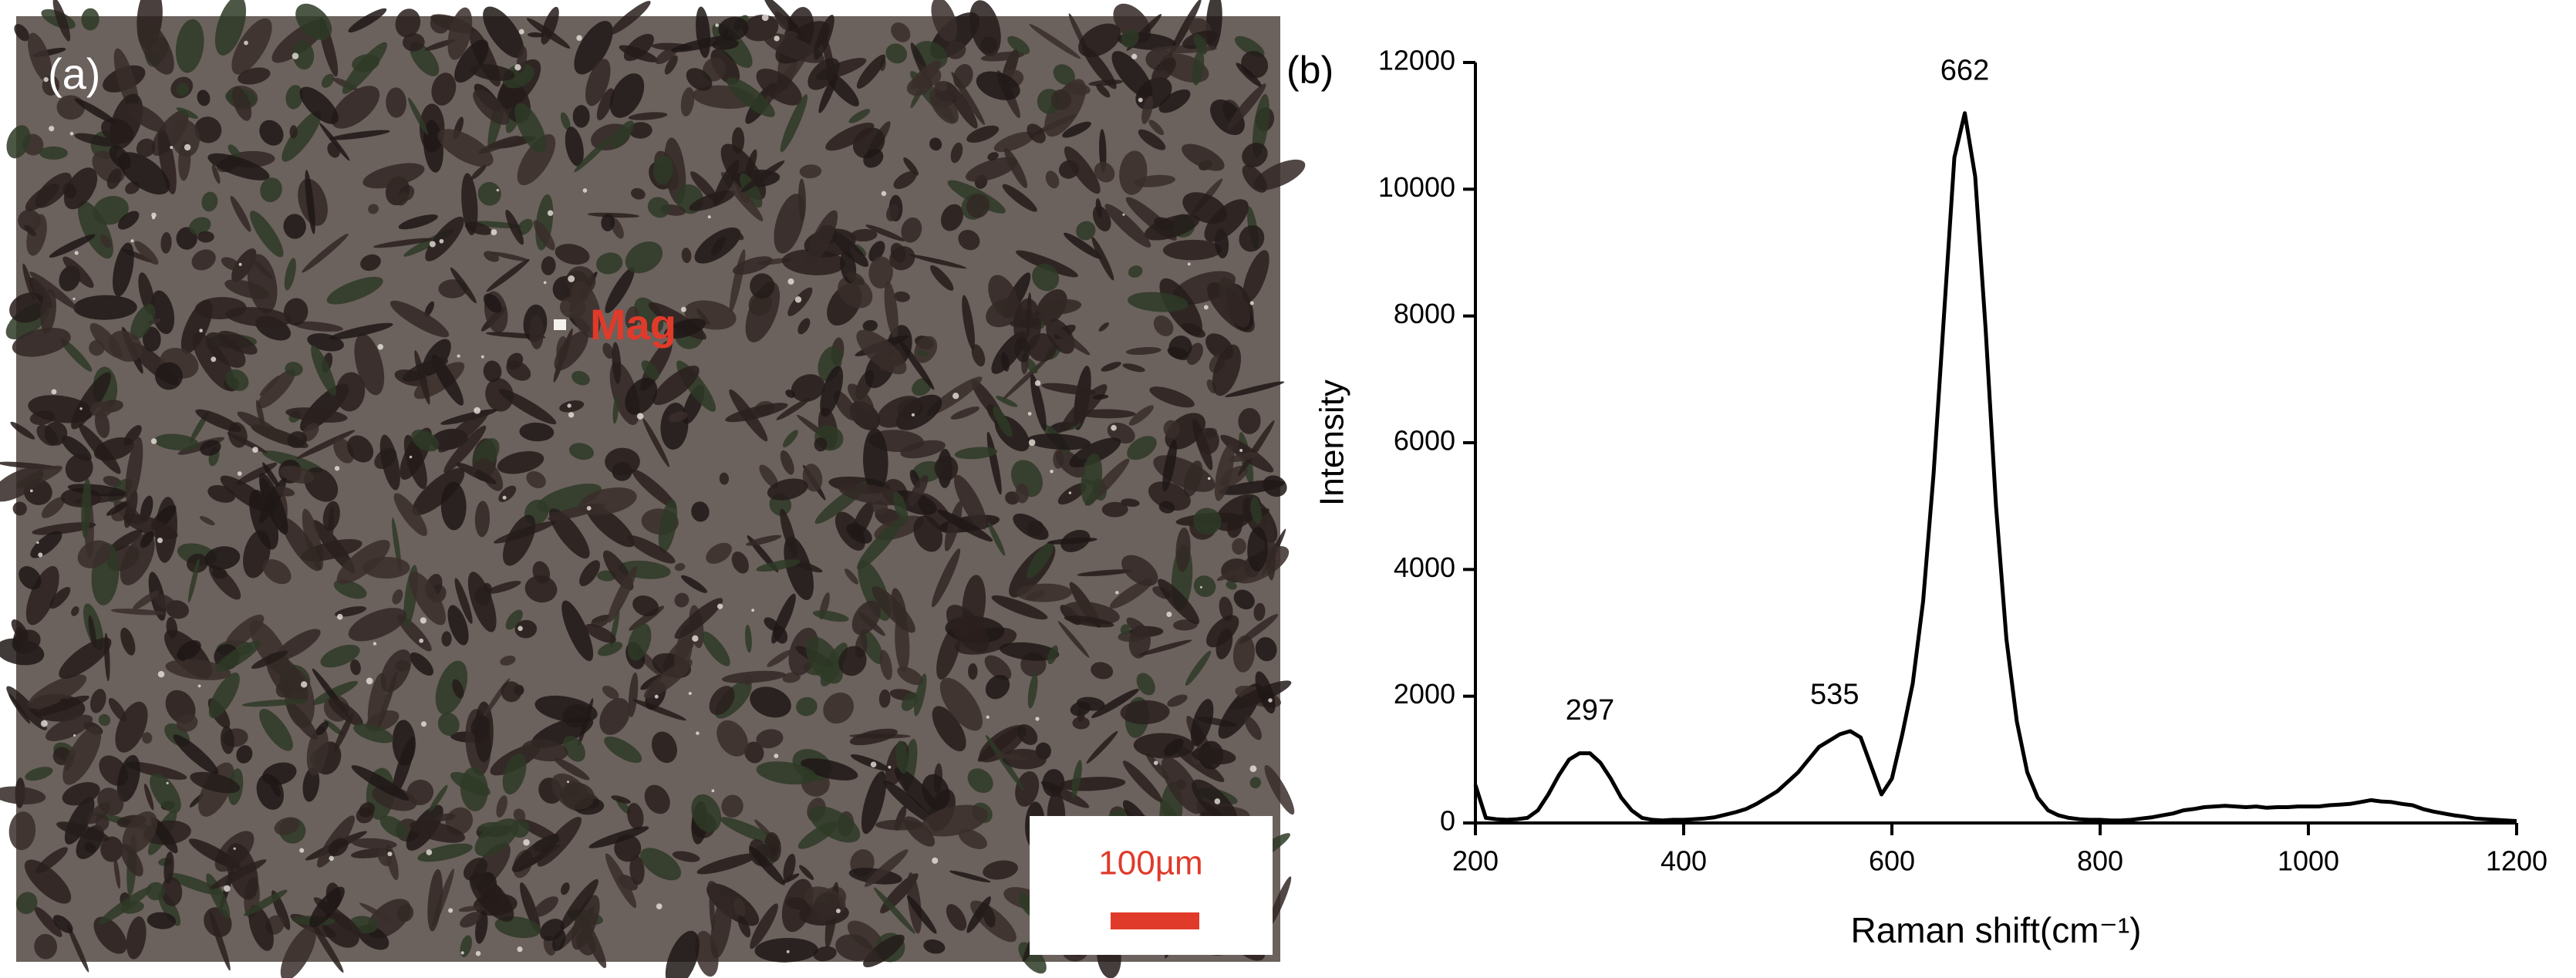 The width and height of the screenshot is (2576, 978). What do you see at coordinates (1424, 441) in the screenshot?
I see `y-tick-label: 6000` at bounding box center [1424, 441].